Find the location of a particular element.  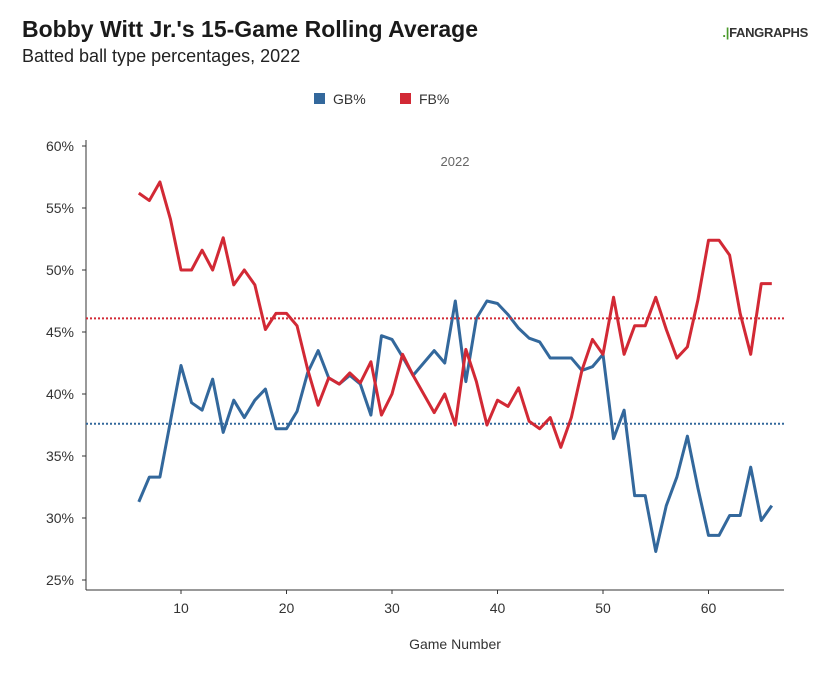

y-tick-label: 55% is located at coordinates (60, 208).